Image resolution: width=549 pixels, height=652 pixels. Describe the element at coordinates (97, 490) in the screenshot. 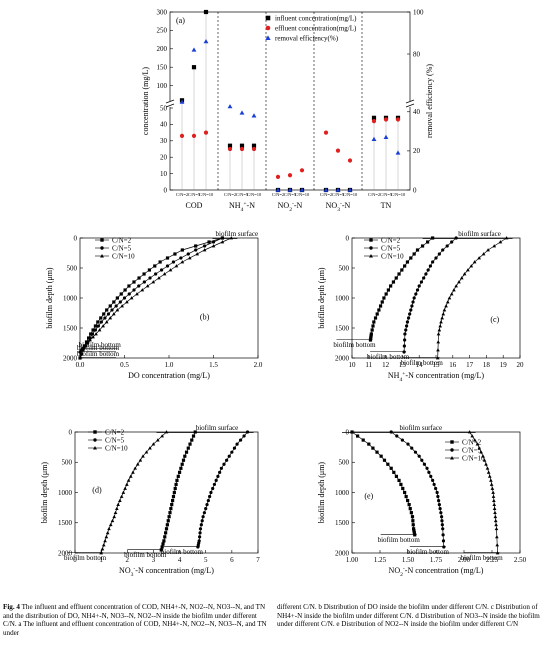

I see `panel-label-d: (d)` at that location.